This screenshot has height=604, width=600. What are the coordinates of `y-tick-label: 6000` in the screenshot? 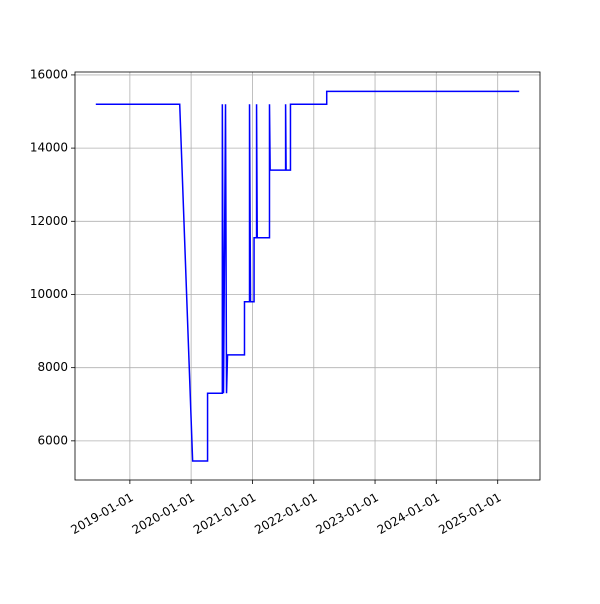 It's located at (52, 440).